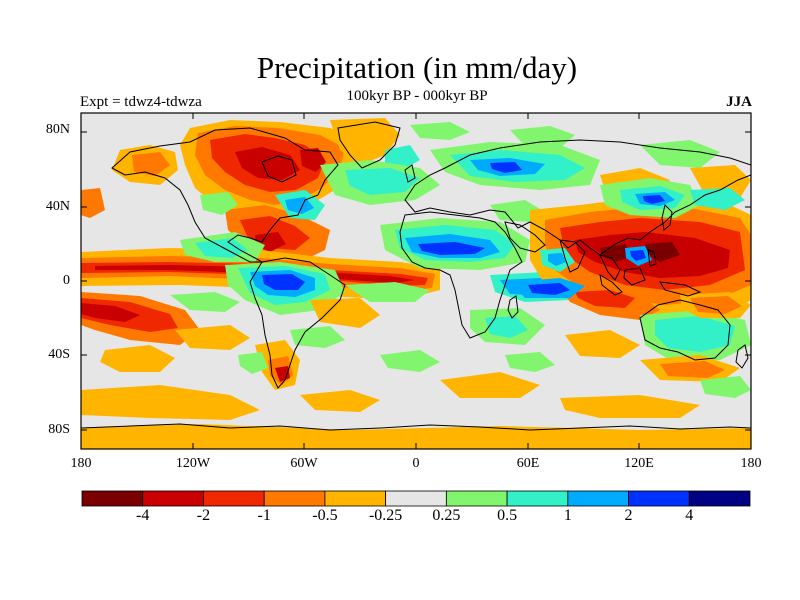 The image size is (800, 600). What do you see at coordinates (417, 96) in the screenshot?
I see `map-subtitle: 100kyr BP - 000kyr BP` at bounding box center [417, 96].